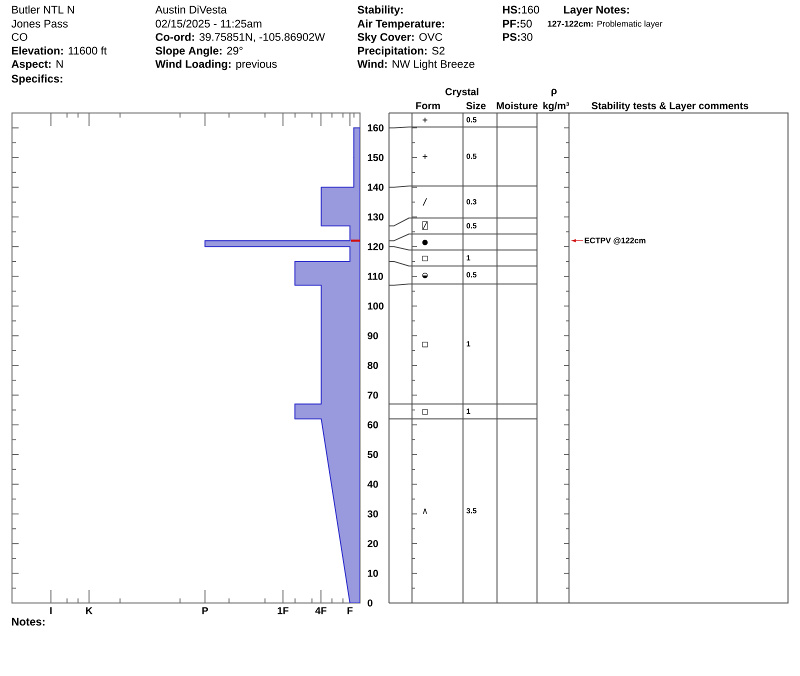 The image size is (800, 676). I want to click on text: Sky Cover: OVC, so click(400, 38).